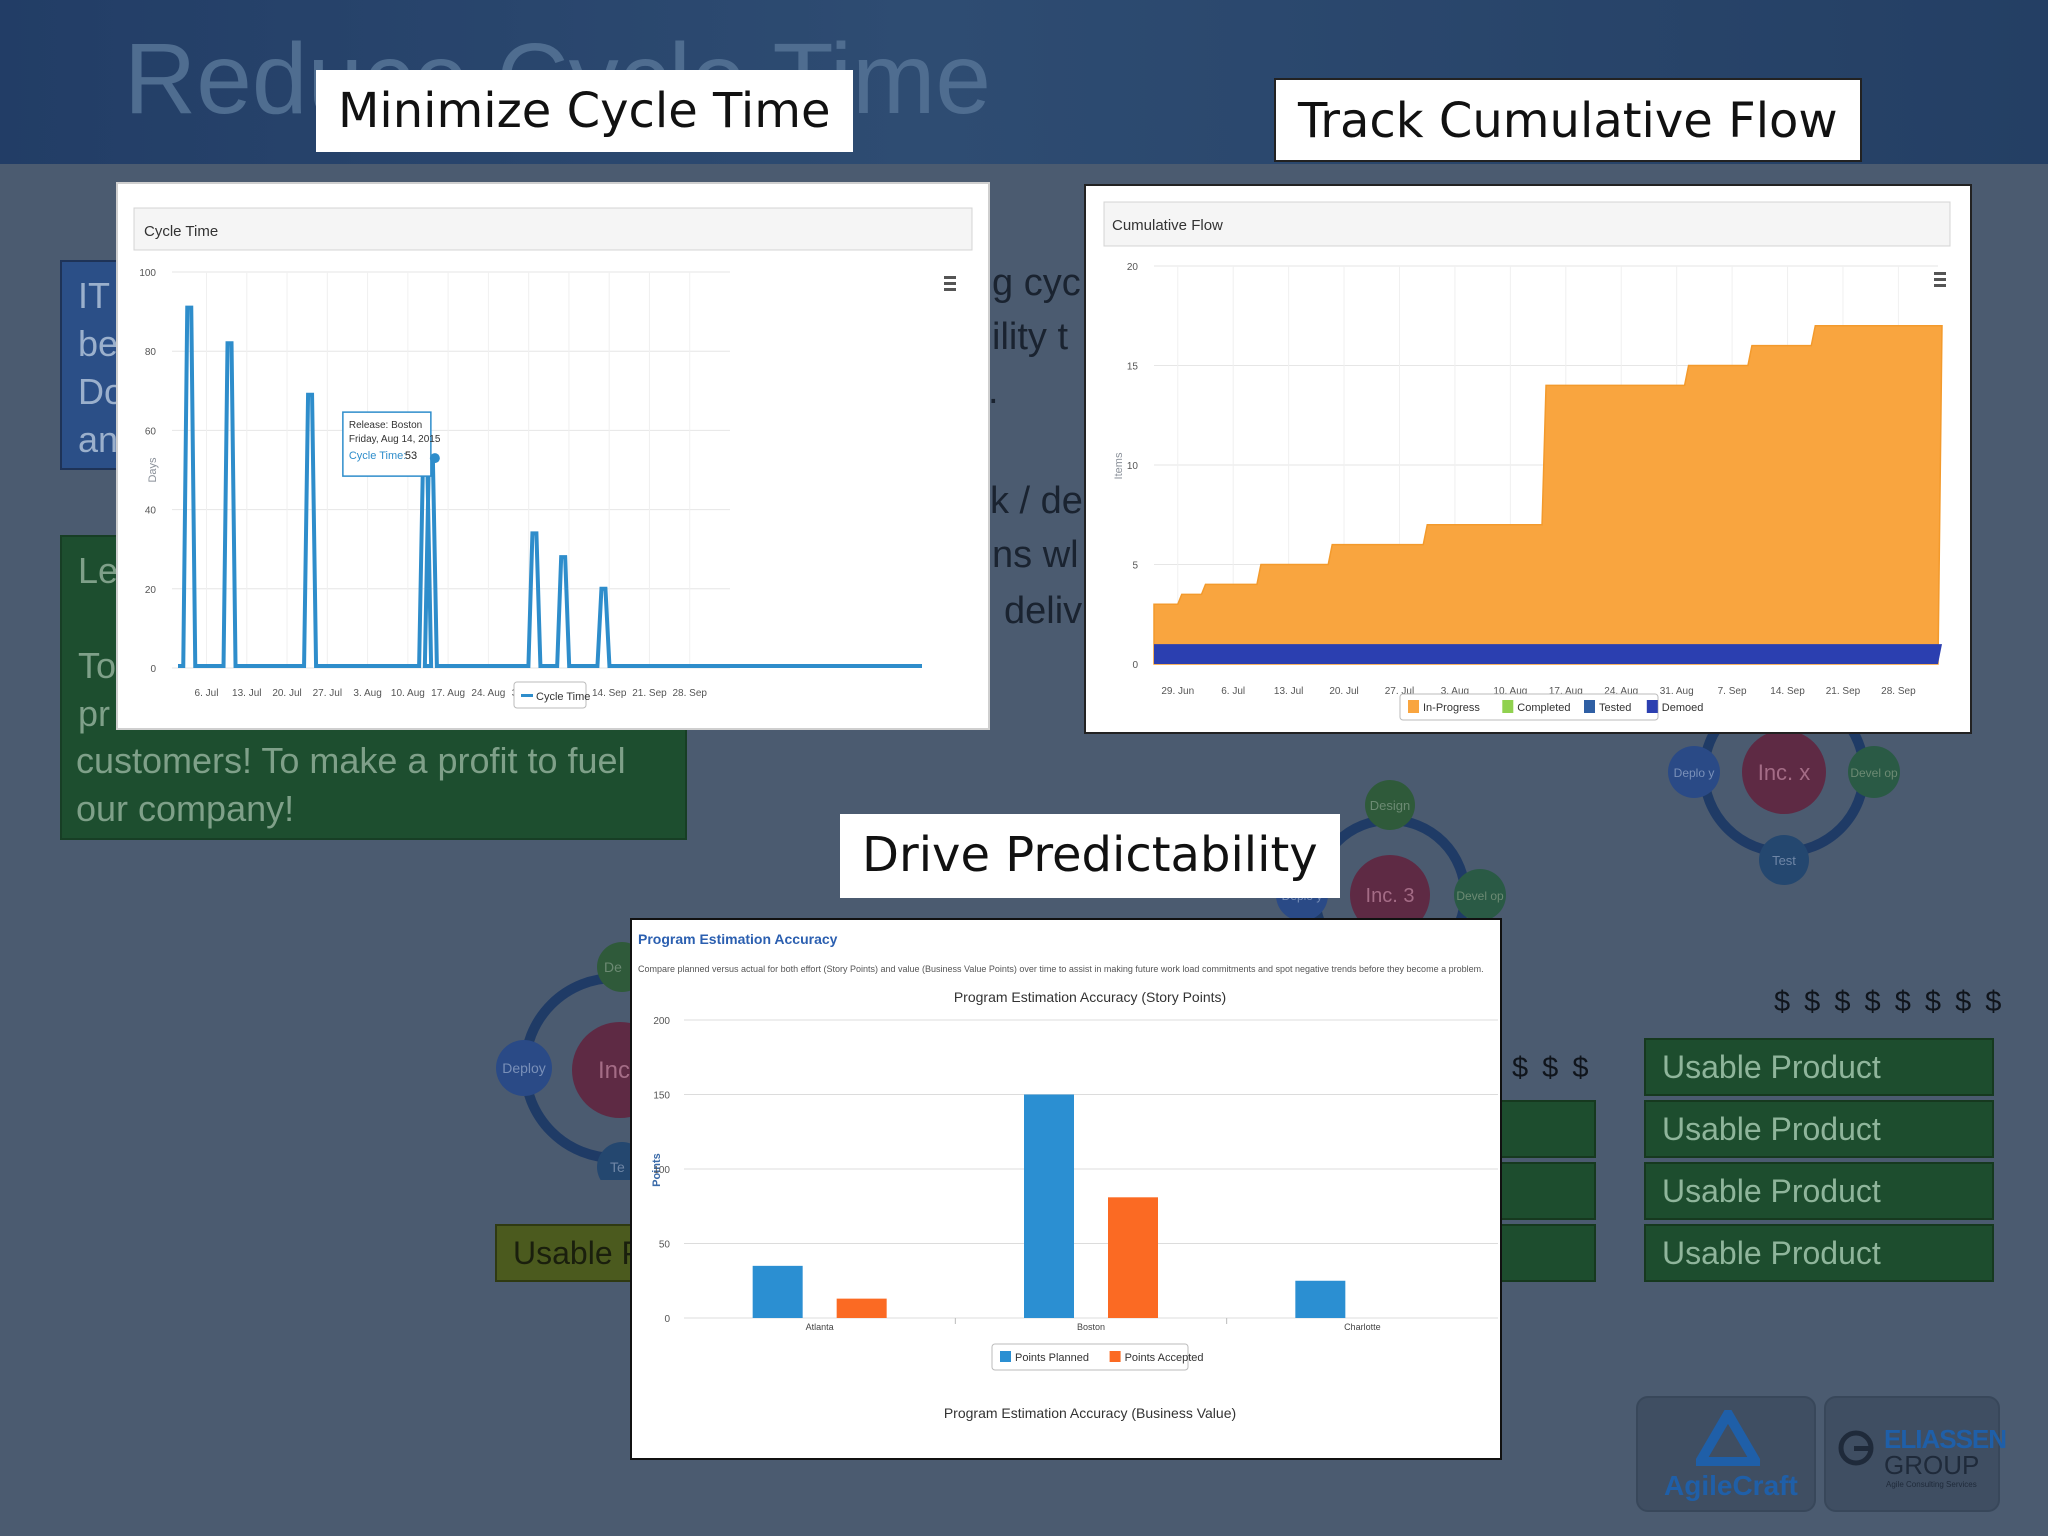 This screenshot has width=2048, height=1536. I want to click on chart-title: Cycle Time, so click(181, 231).